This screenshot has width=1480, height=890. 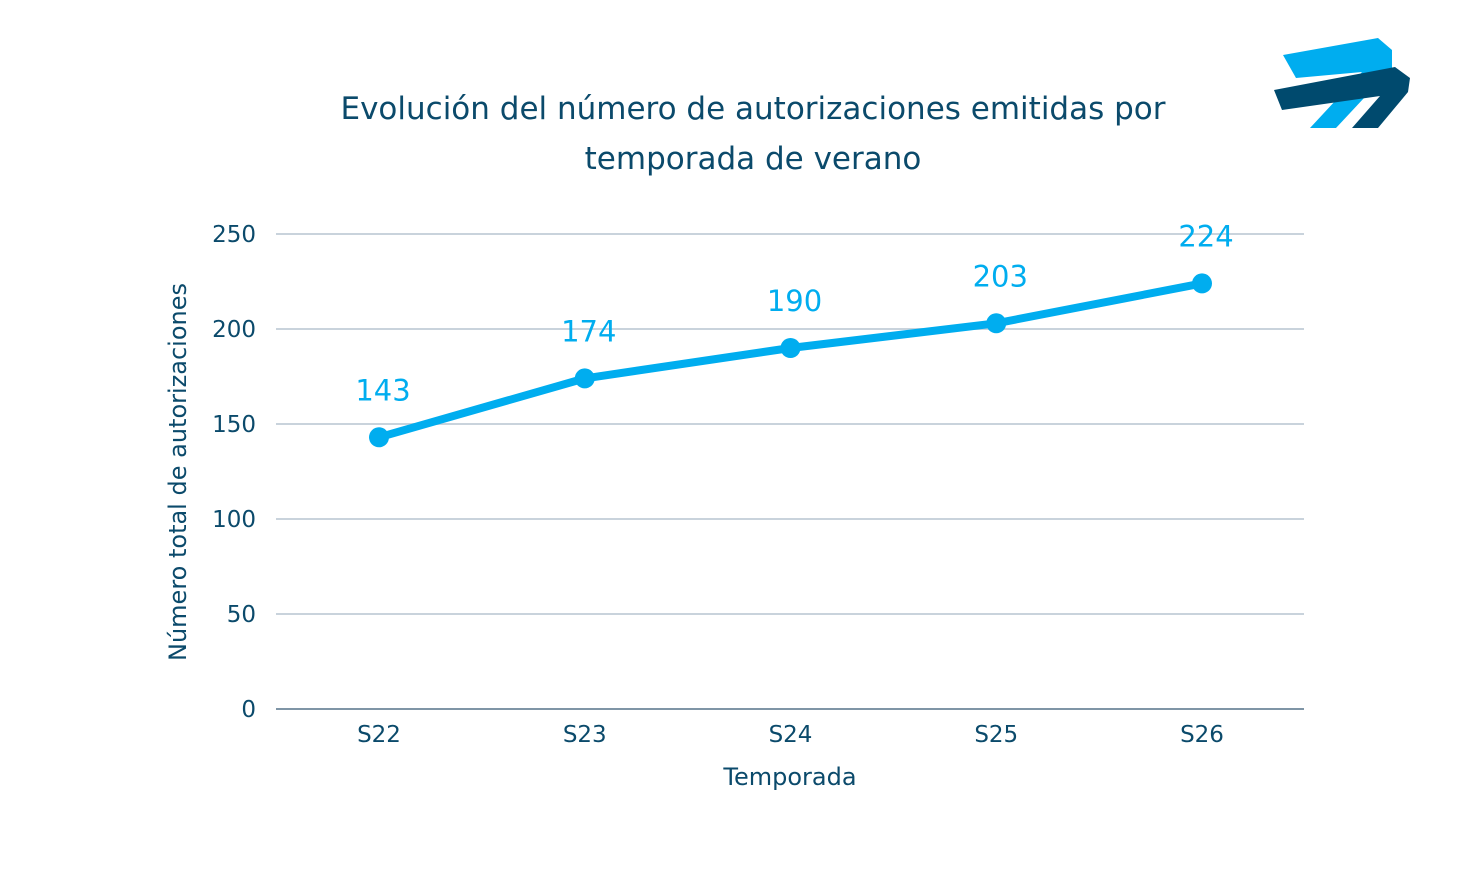 I want to click on x-tick-label: S26, so click(x=1202, y=735).